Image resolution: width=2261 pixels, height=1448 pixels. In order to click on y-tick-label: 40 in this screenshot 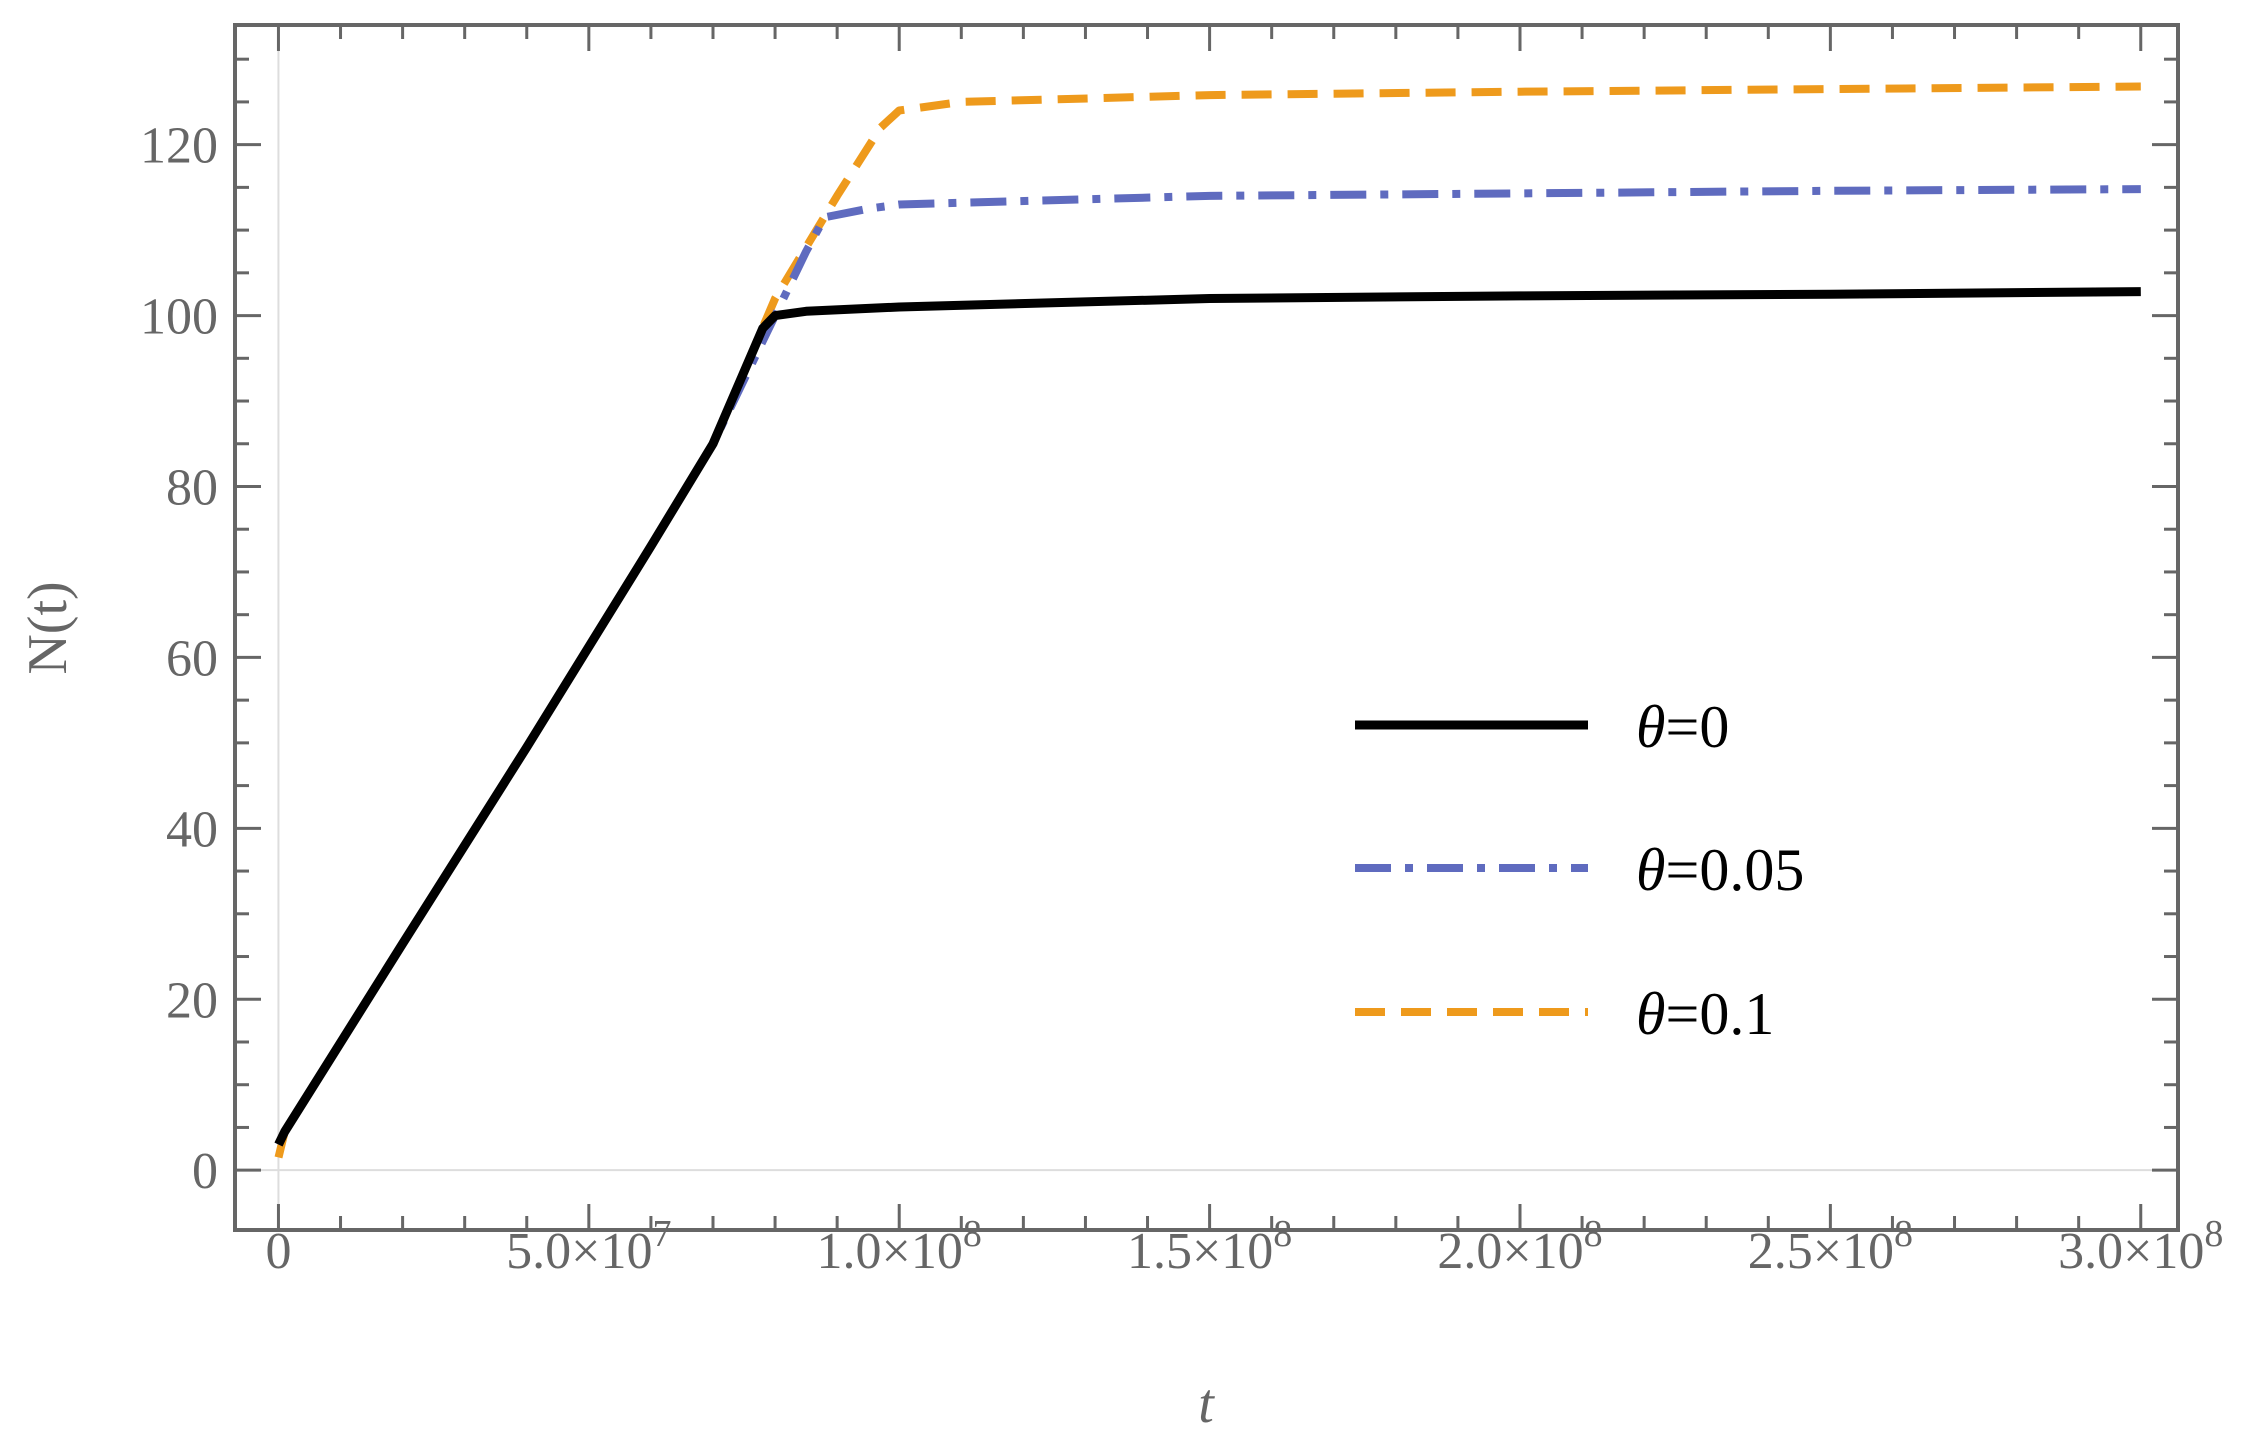, I will do `click(192, 829)`.